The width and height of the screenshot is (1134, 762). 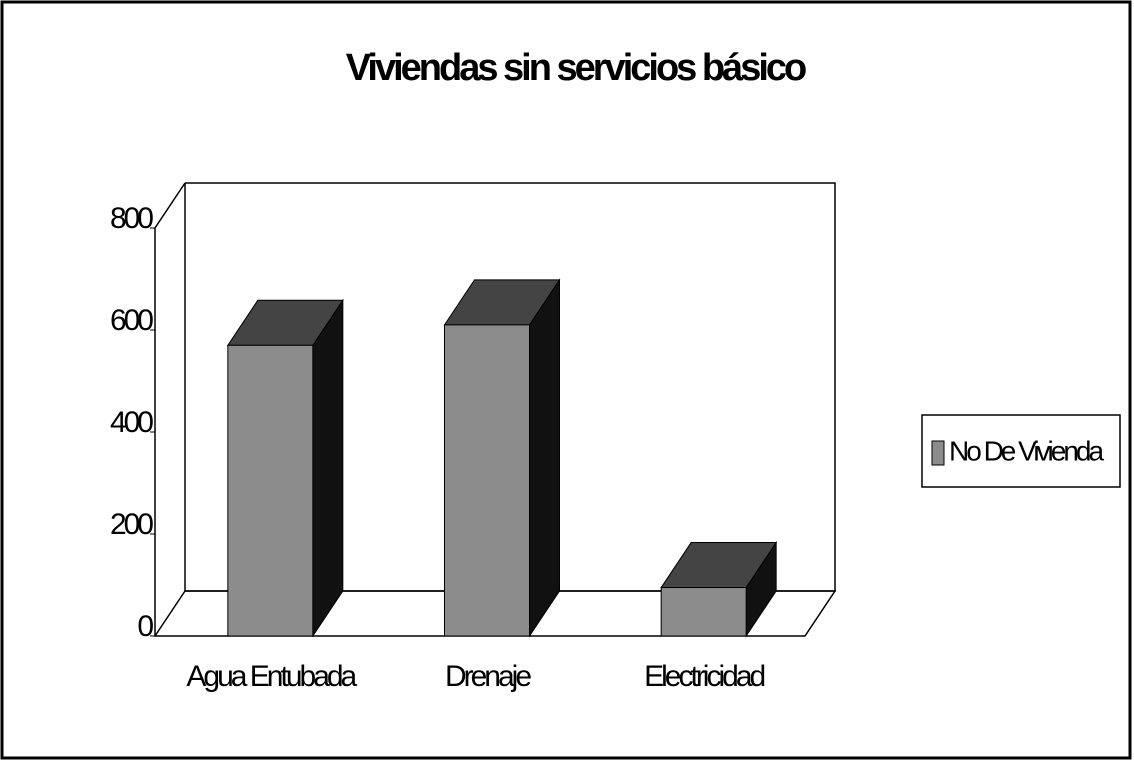 I want to click on legend, so click(x=1021, y=451).